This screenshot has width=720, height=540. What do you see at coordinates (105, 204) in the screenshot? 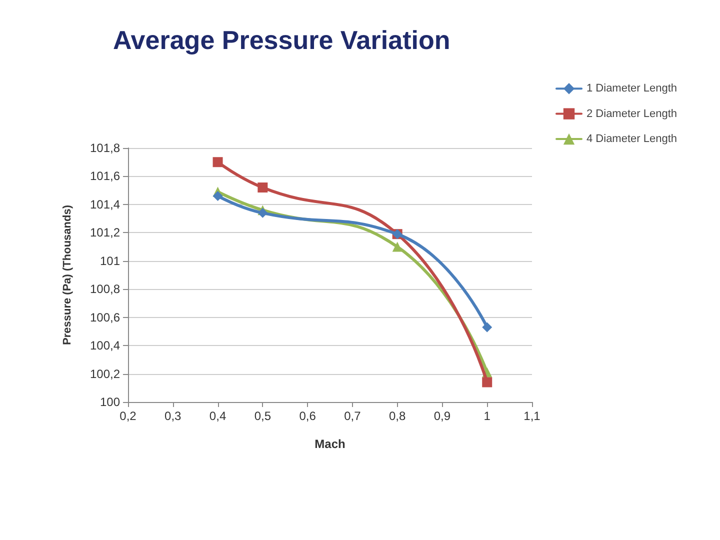
I see `y-tick-label: 101,4` at bounding box center [105, 204].